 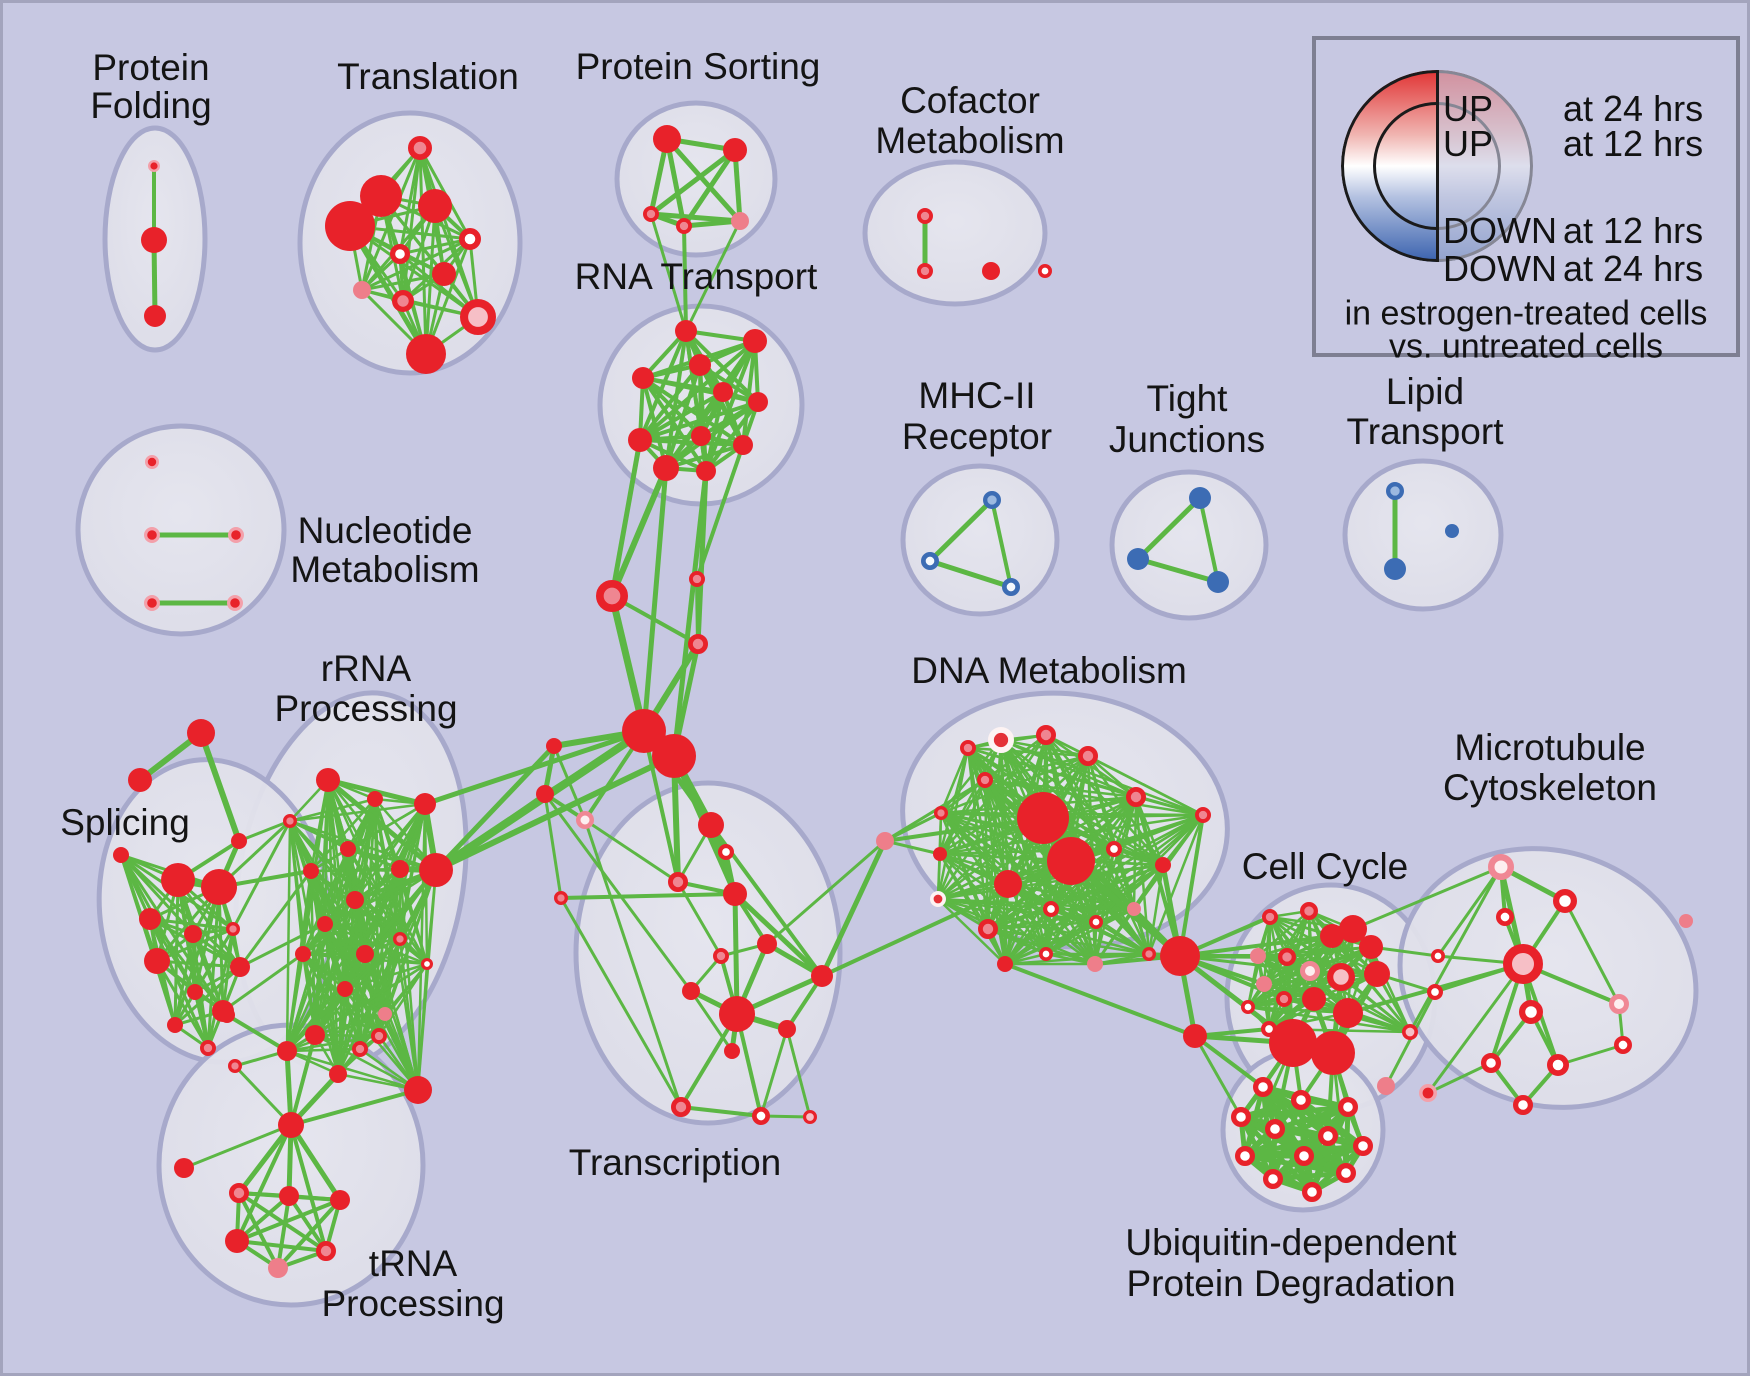 I want to click on network-node-pw, so click(x=1501, y=867).